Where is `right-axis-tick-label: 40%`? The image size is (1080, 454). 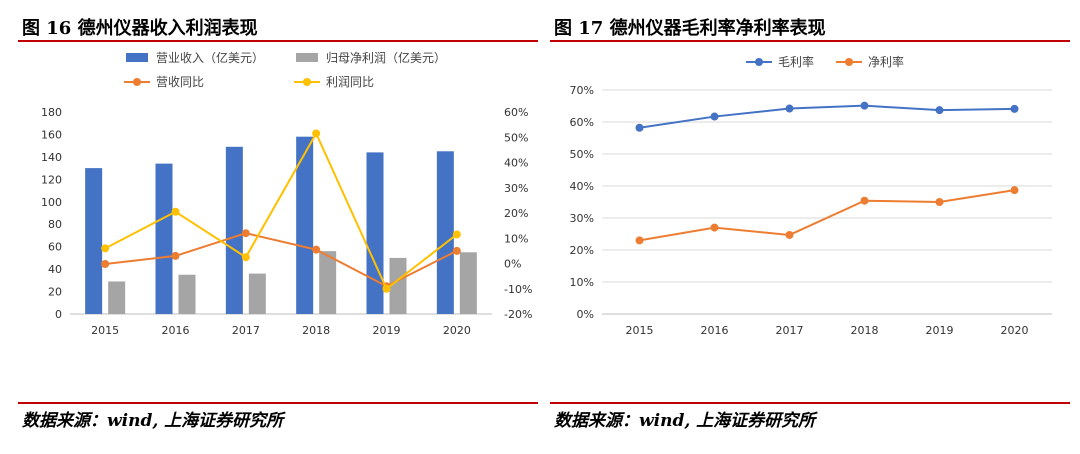 right-axis-tick-label: 40% is located at coordinates (516, 163).